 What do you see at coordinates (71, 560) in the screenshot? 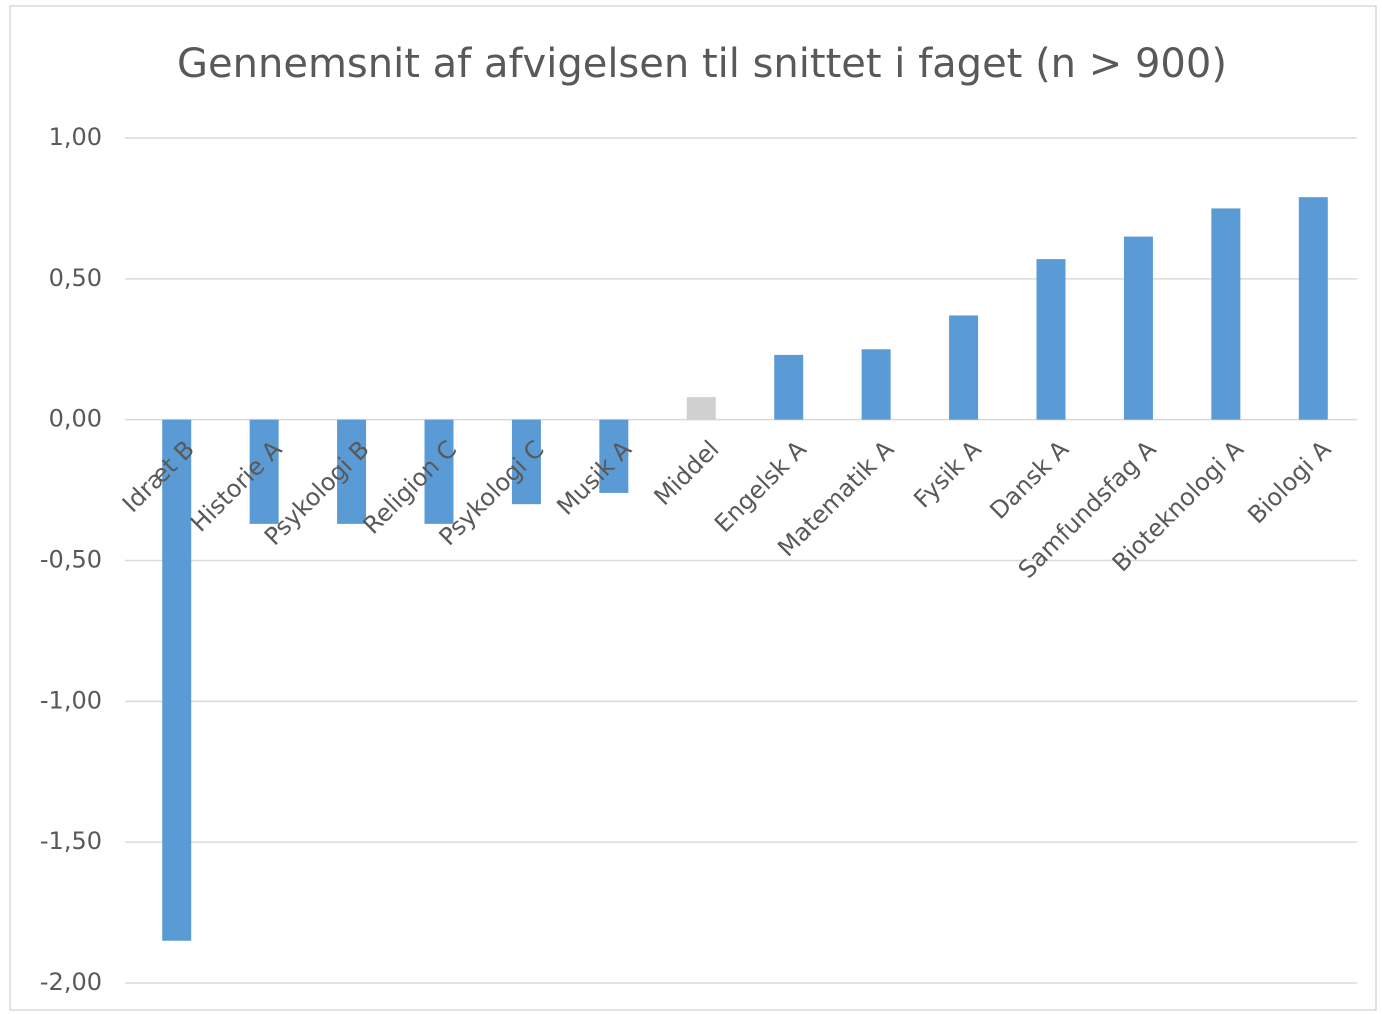
I see `y-tick-label: -0,50` at bounding box center [71, 560].